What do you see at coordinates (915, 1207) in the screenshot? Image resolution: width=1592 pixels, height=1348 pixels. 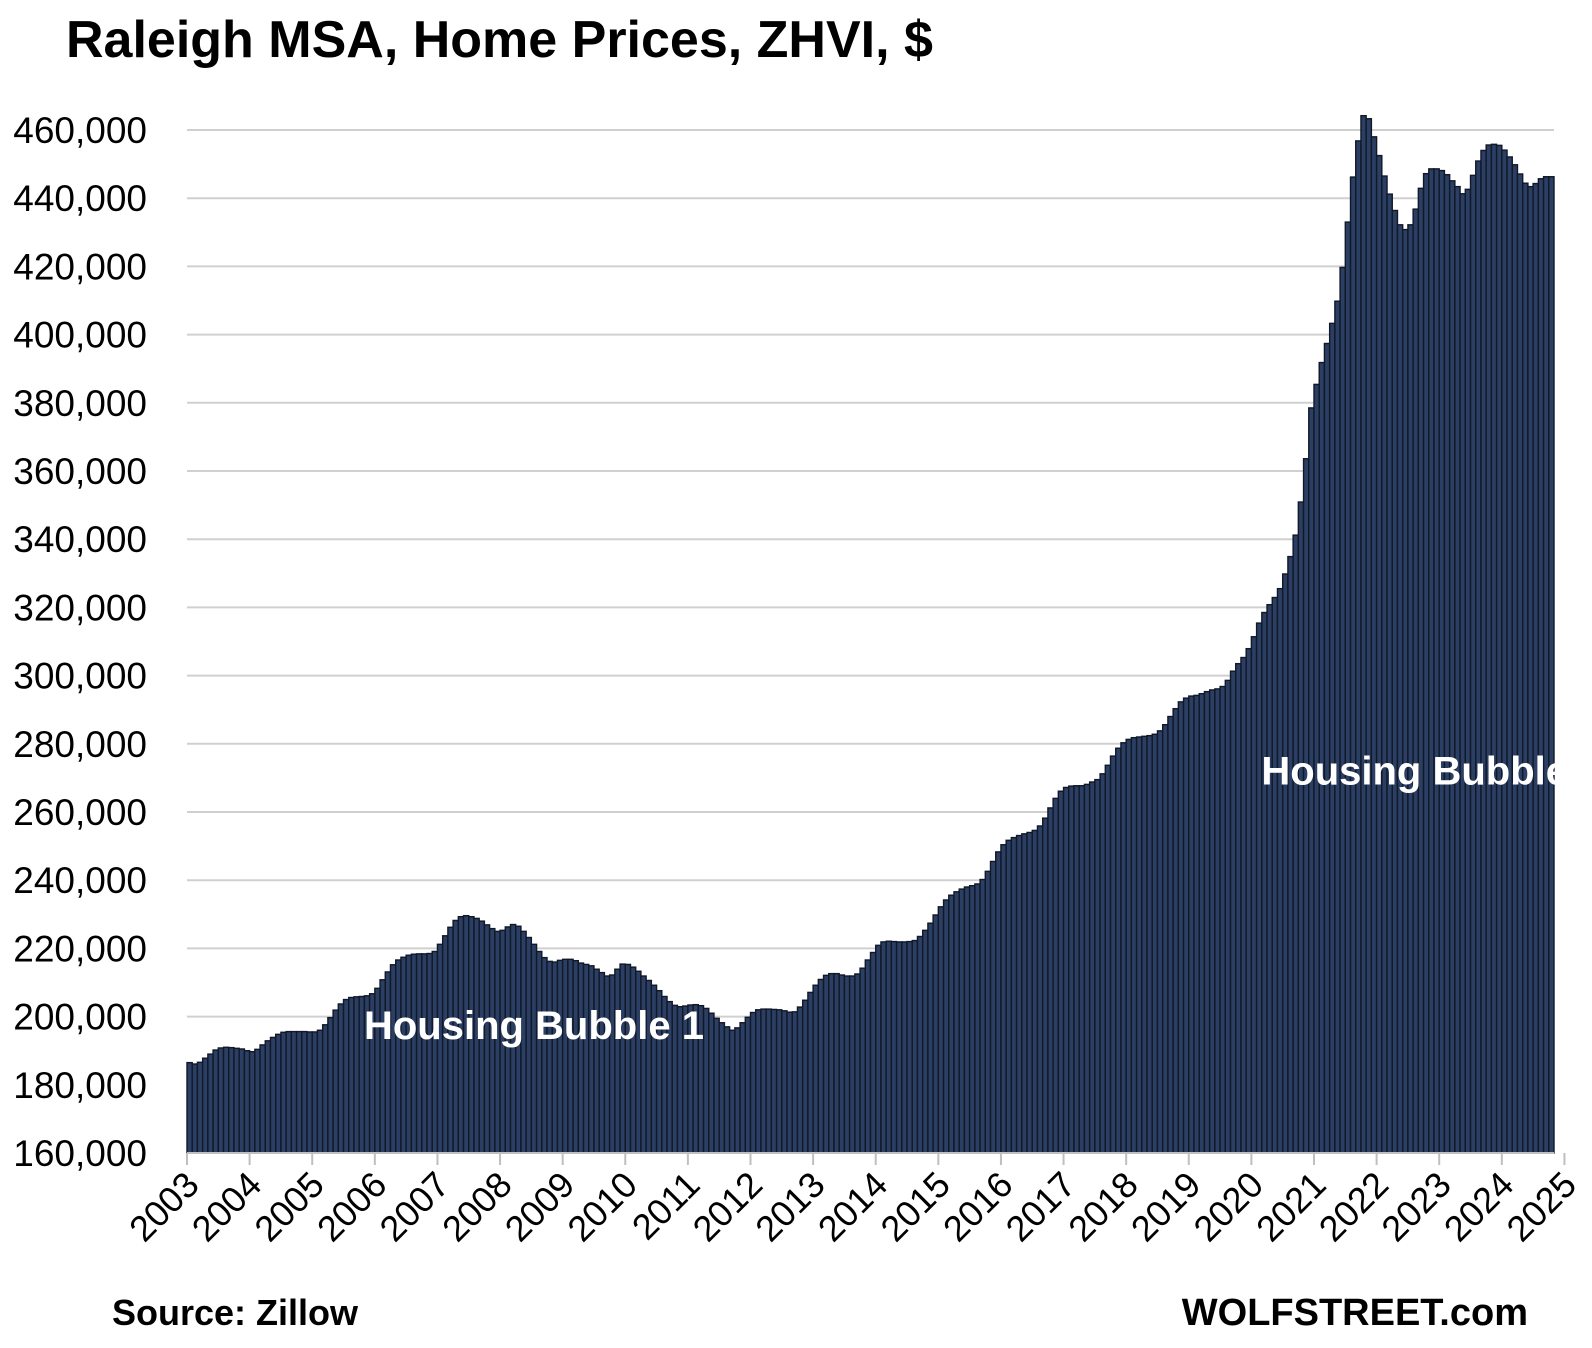 I see `x-tick-label: 2015` at bounding box center [915, 1207].